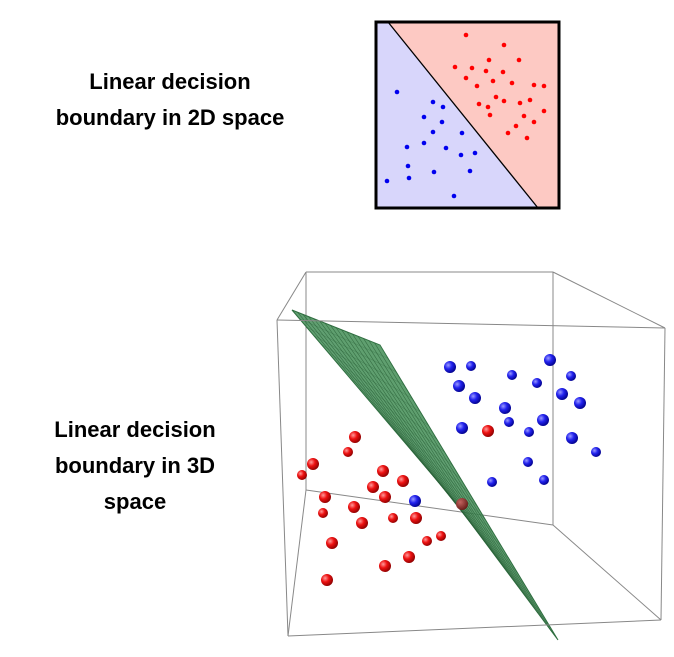 Image resolution: width=674 pixels, height=657 pixels. What do you see at coordinates (170, 117) in the screenshot?
I see `caption-2d-line-2: boundary in 2D space` at bounding box center [170, 117].